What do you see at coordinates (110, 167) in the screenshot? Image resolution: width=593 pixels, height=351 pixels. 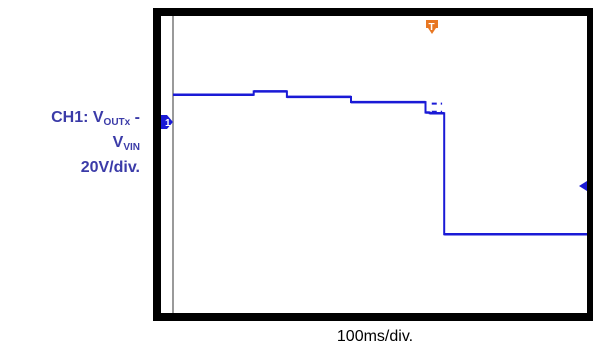 I see `channel-1-scale-label: 20V/div.` at bounding box center [110, 167].